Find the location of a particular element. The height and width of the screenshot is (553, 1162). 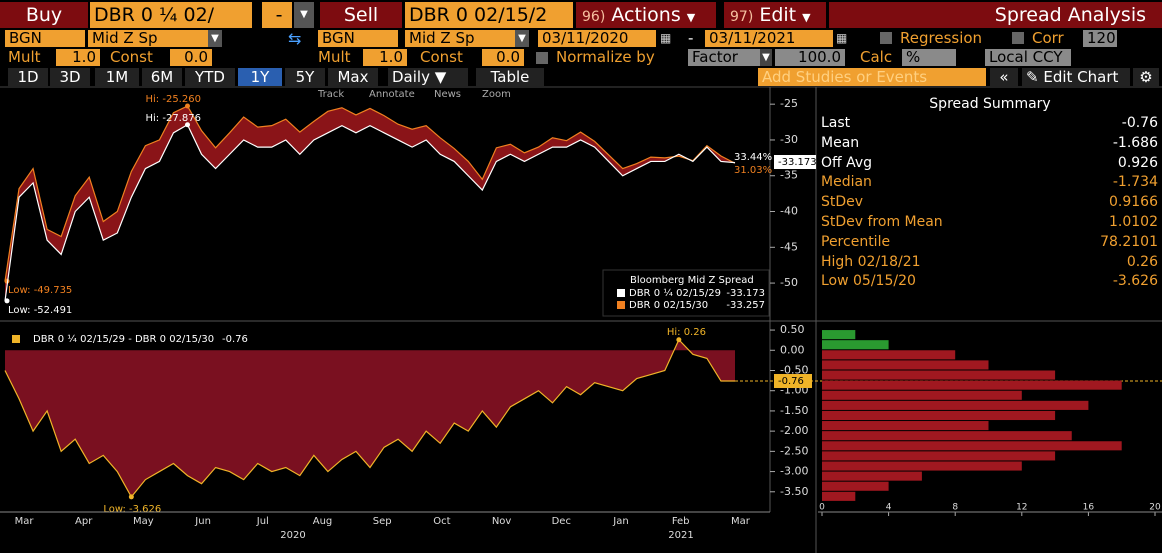

summary-value: 1.0102 is located at coordinates (1133, 222).